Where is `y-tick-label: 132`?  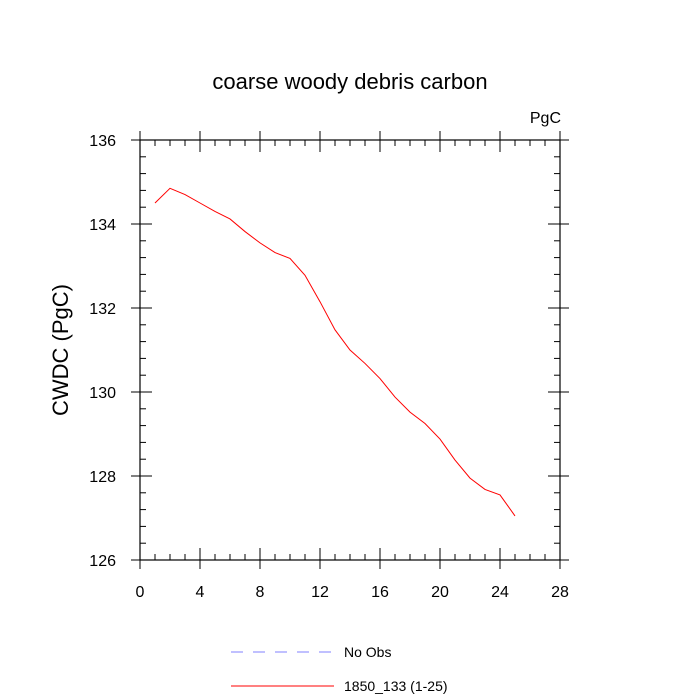 y-tick-label: 132 is located at coordinates (102, 309).